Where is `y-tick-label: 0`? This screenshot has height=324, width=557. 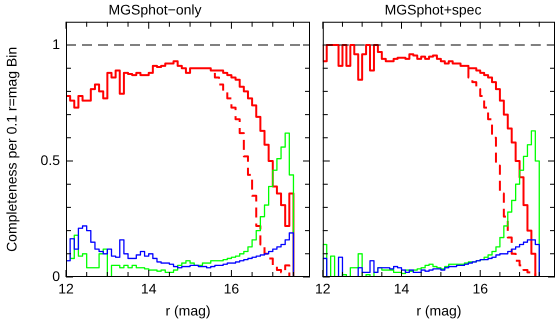
y-tick-label: 0 is located at coordinates (56, 276).